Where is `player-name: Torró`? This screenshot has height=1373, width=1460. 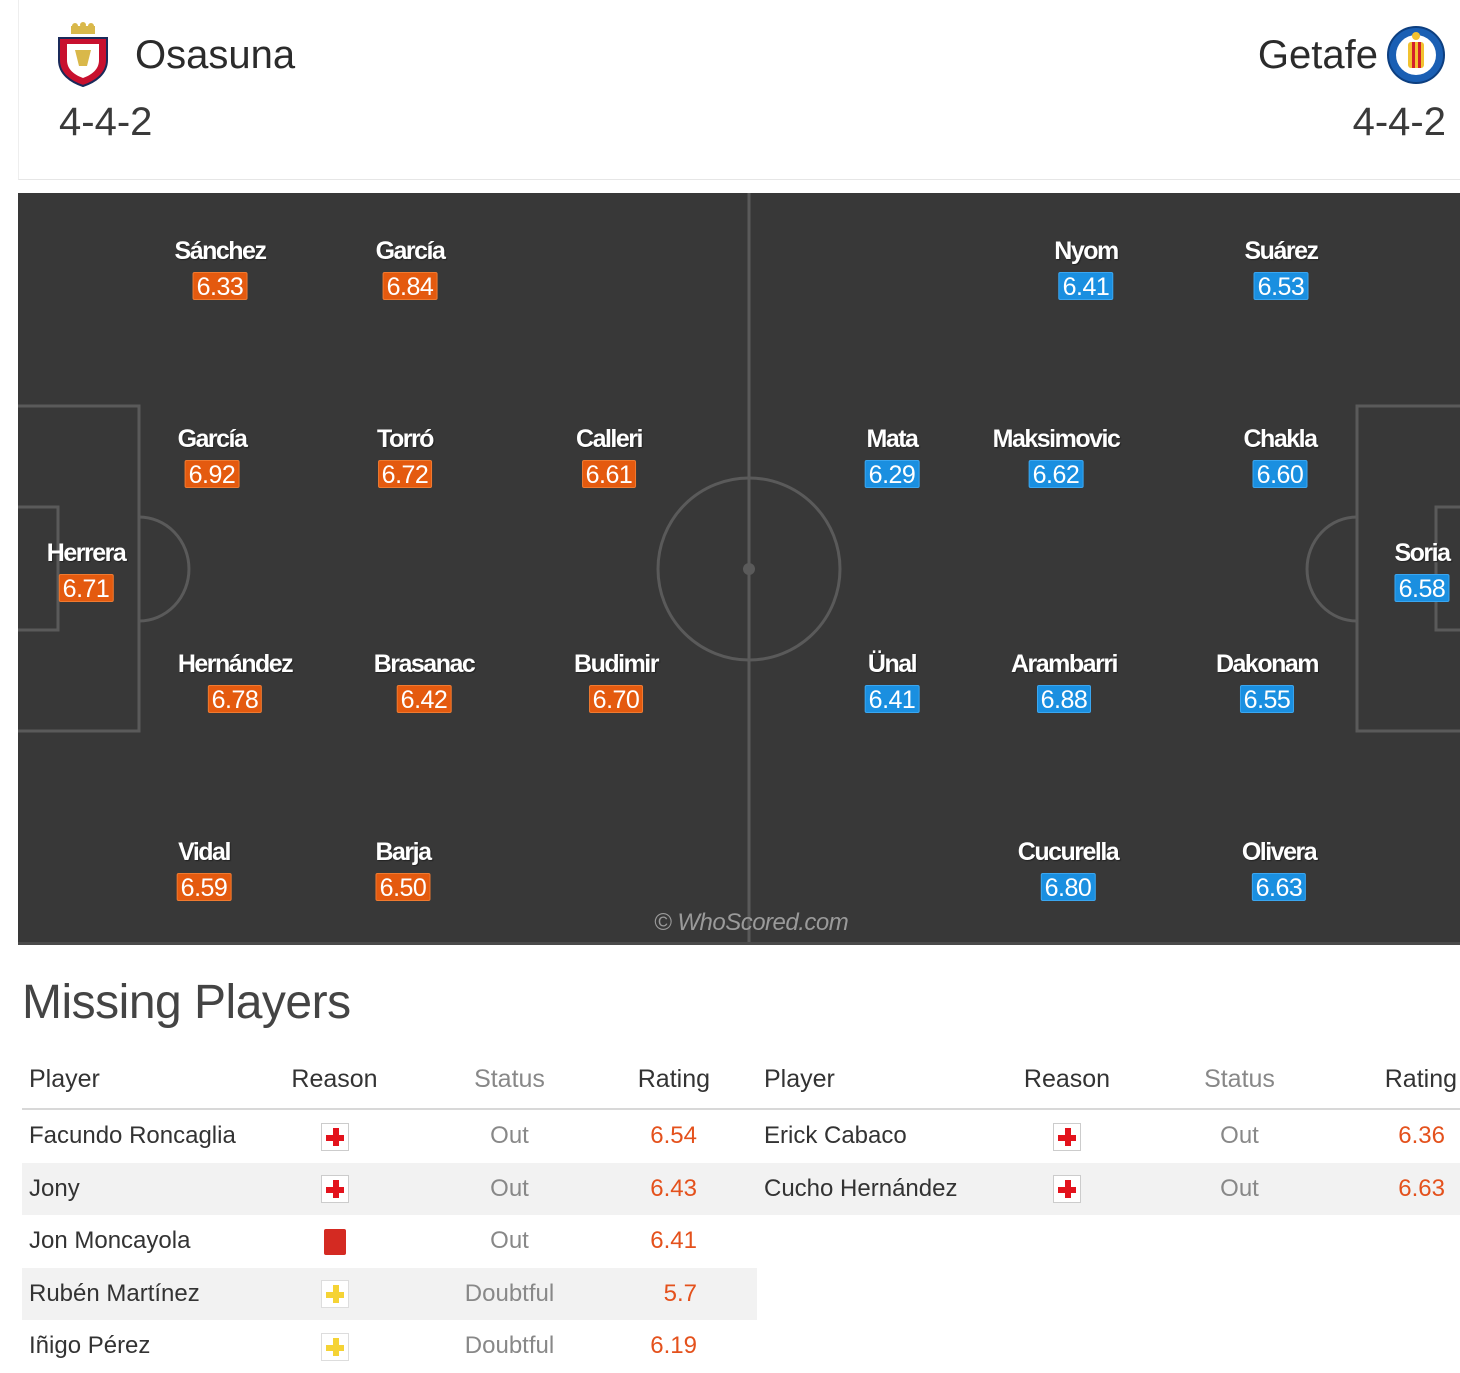
player-name: Torró is located at coordinates (405, 439).